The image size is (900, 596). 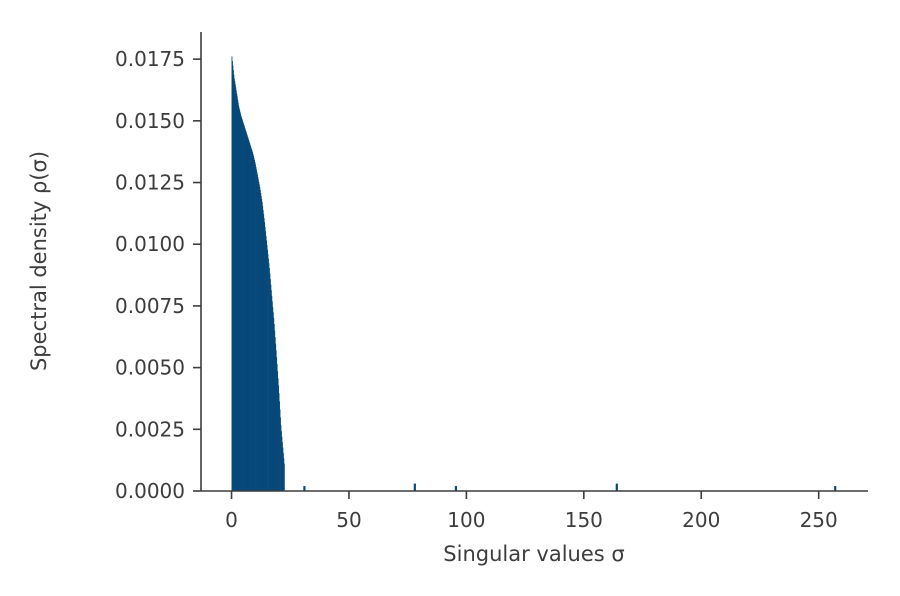 What do you see at coordinates (150, 59) in the screenshot?
I see `y-tick-label: 0.0175` at bounding box center [150, 59].